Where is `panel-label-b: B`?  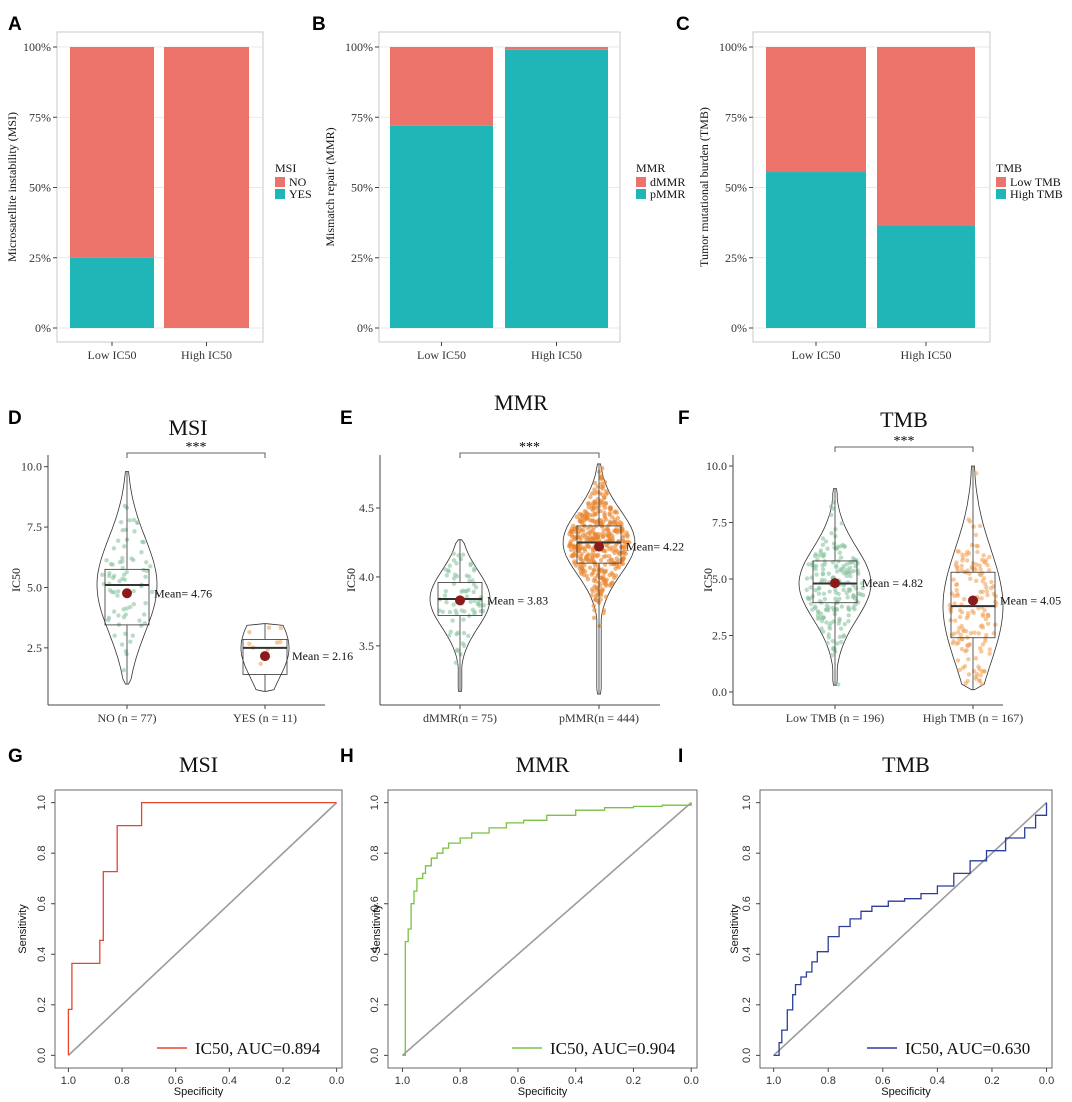 panel-label-b: B is located at coordinates (319, 24).